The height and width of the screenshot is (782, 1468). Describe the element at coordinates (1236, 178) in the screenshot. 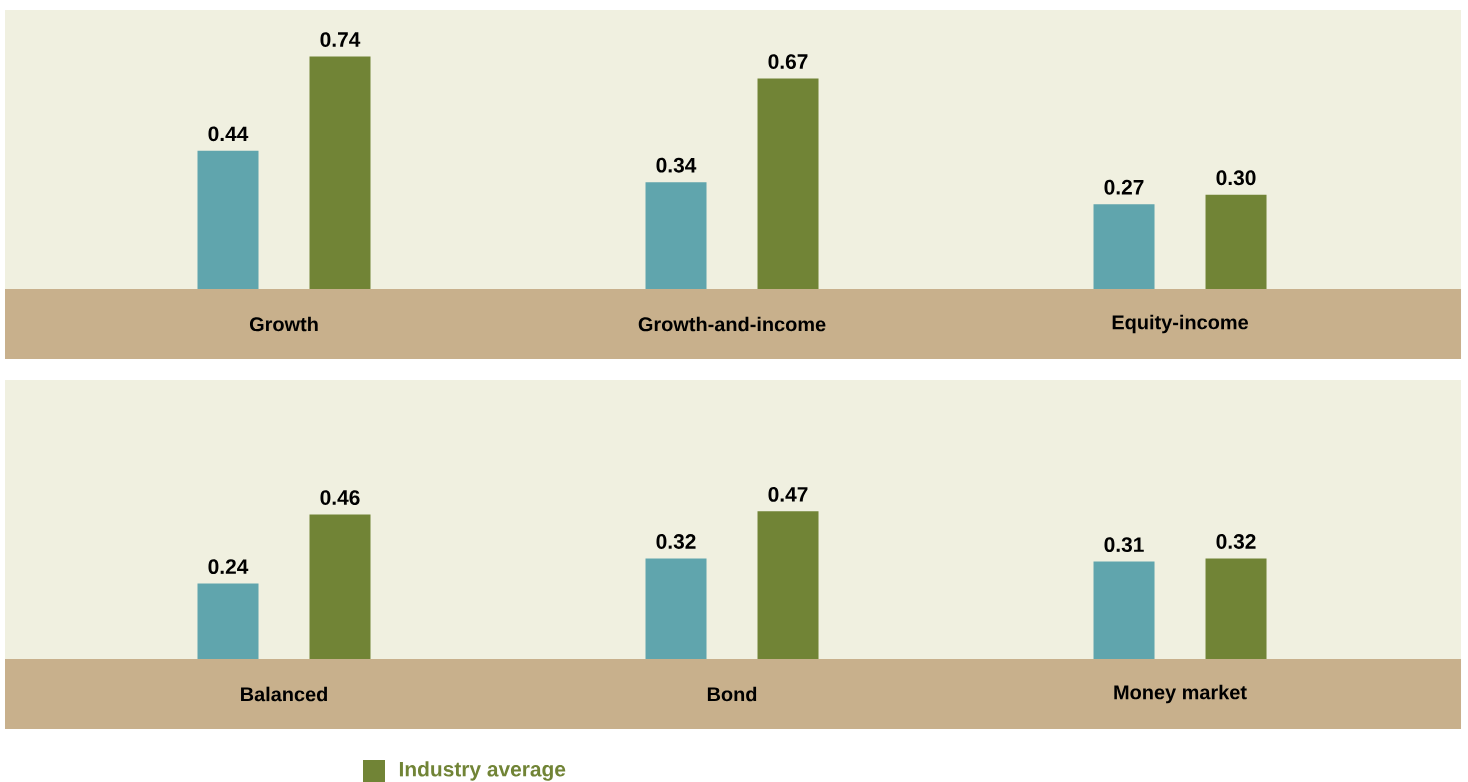

I see `data-label: 0.30` at that location.